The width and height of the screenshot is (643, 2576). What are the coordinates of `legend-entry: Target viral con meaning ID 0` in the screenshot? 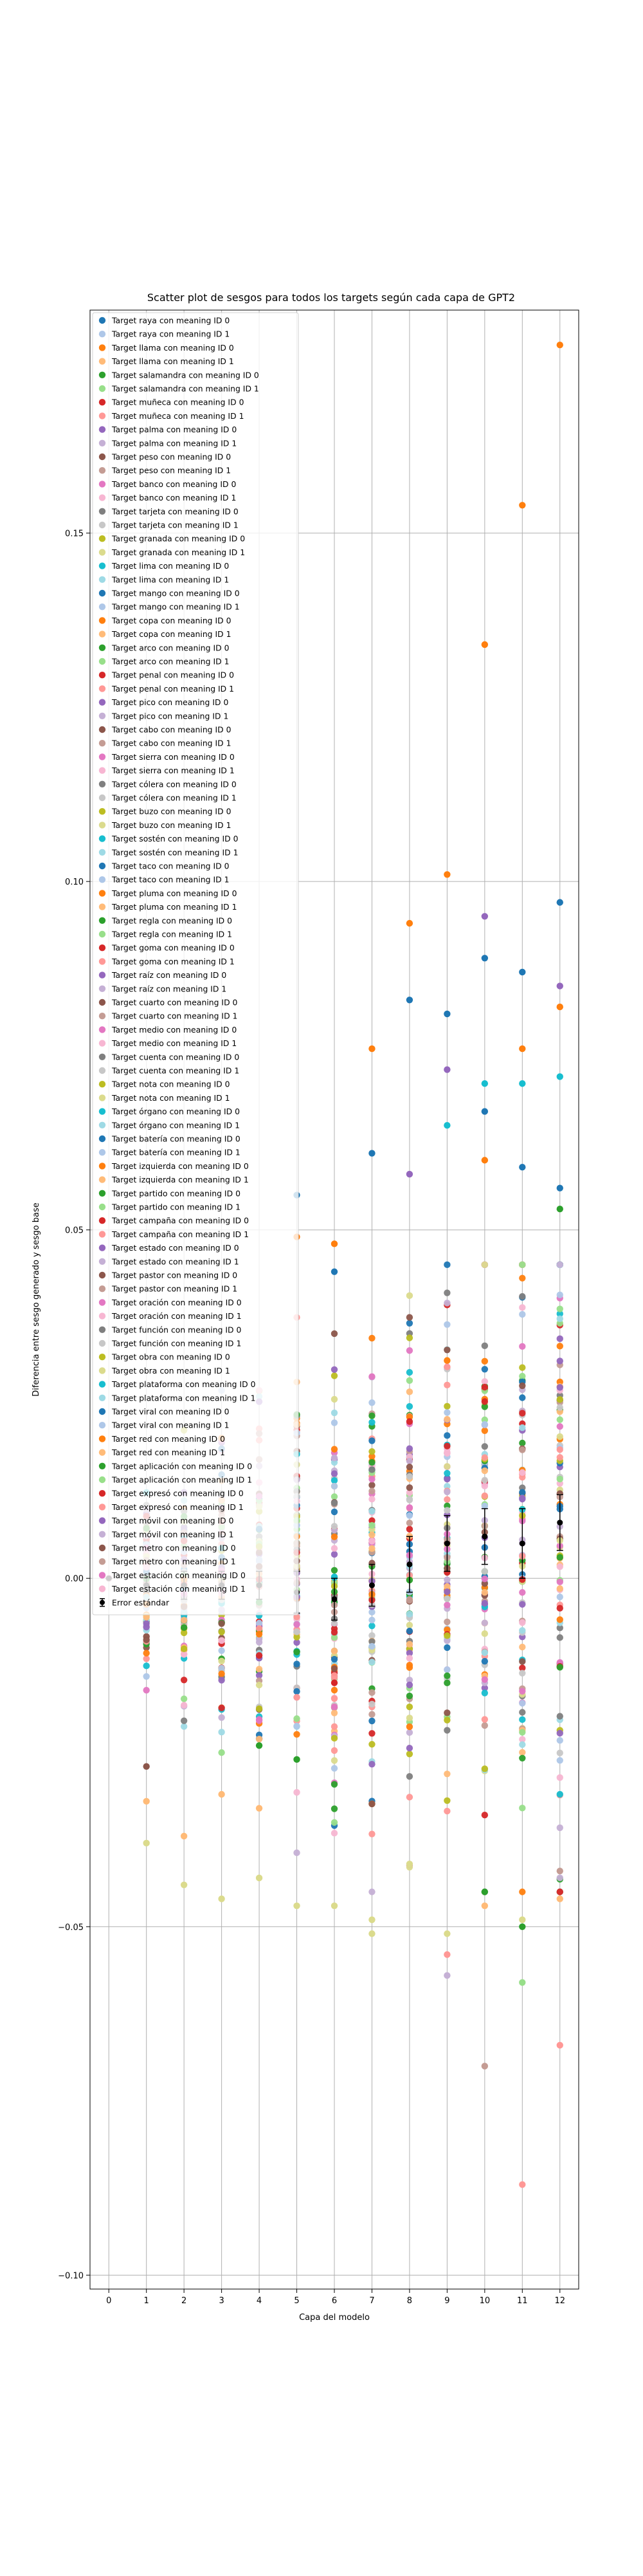 It's located at (170, 1412).